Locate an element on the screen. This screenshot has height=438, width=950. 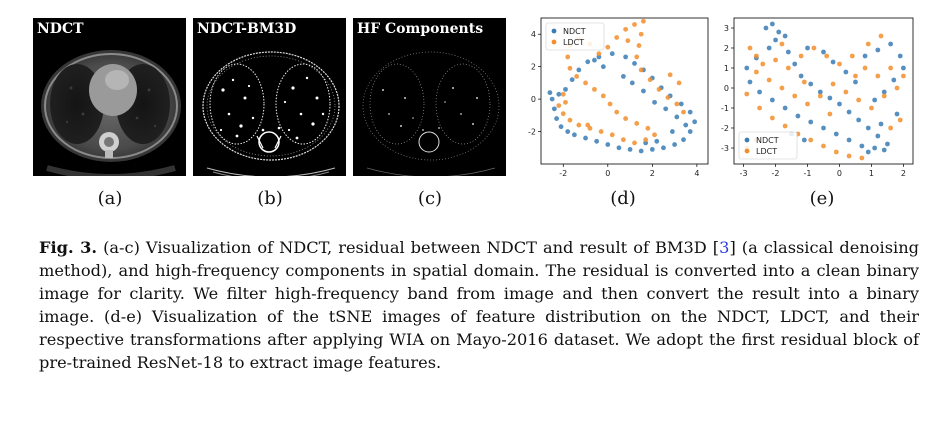
citation-link: 3 is located at coordinates (724, 247).